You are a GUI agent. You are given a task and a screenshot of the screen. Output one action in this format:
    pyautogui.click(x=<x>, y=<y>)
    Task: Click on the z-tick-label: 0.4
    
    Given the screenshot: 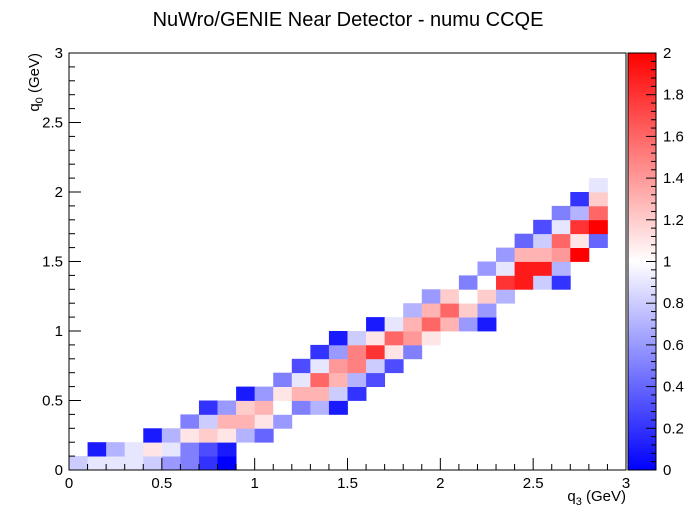 What is the action you would take?
    pyautogui.click(x=673, y=387)
    